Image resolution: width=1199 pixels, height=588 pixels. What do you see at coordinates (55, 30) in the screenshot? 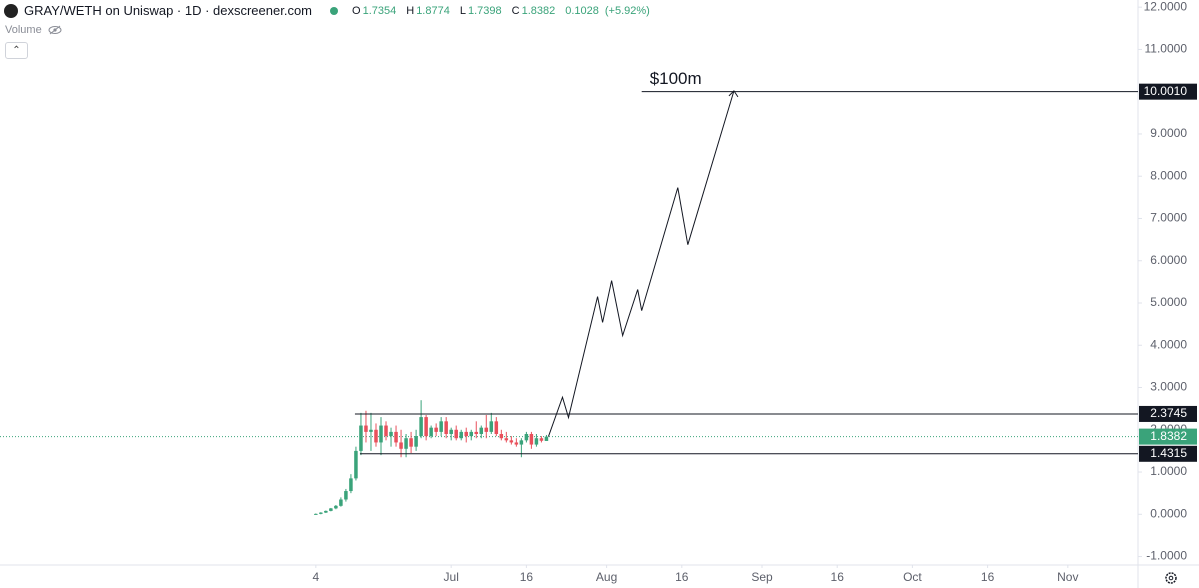
I see `eye-icon` at bounding box center [55, 30].